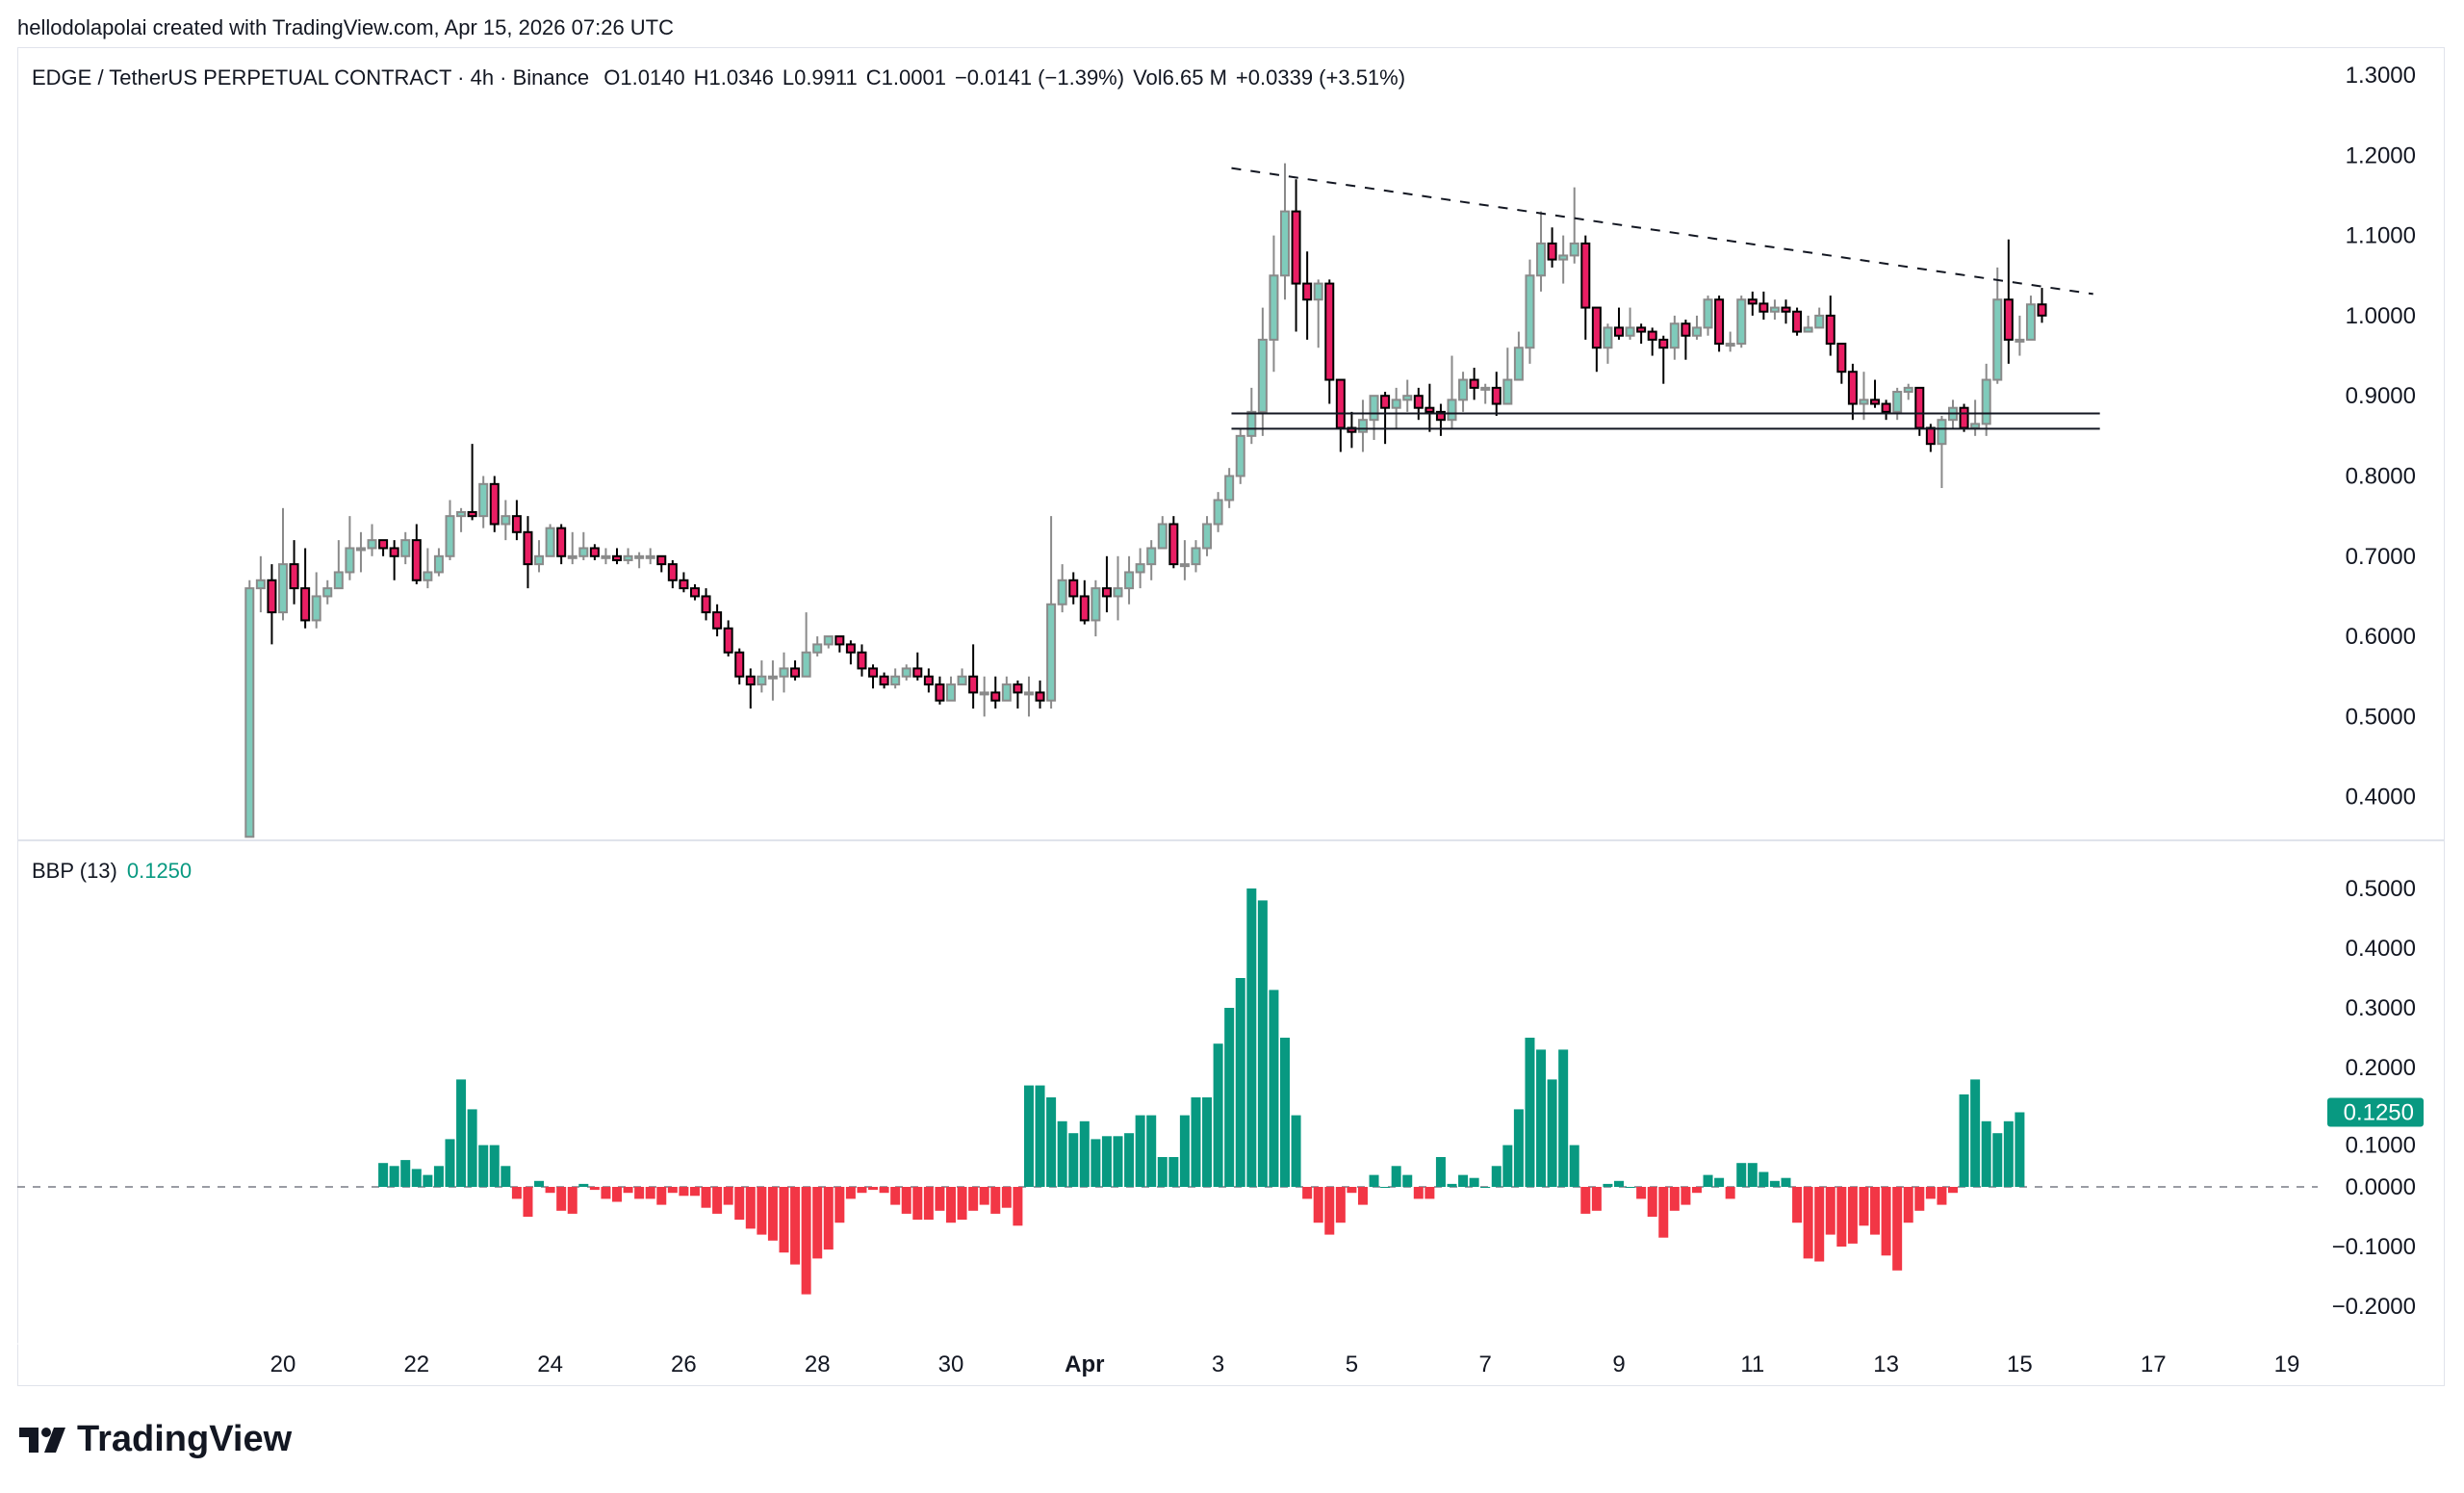 This screenshot has height=1493, width=2464. I want to click on indicator-legend: BBP (13) 0.1250, so click(112, 872).